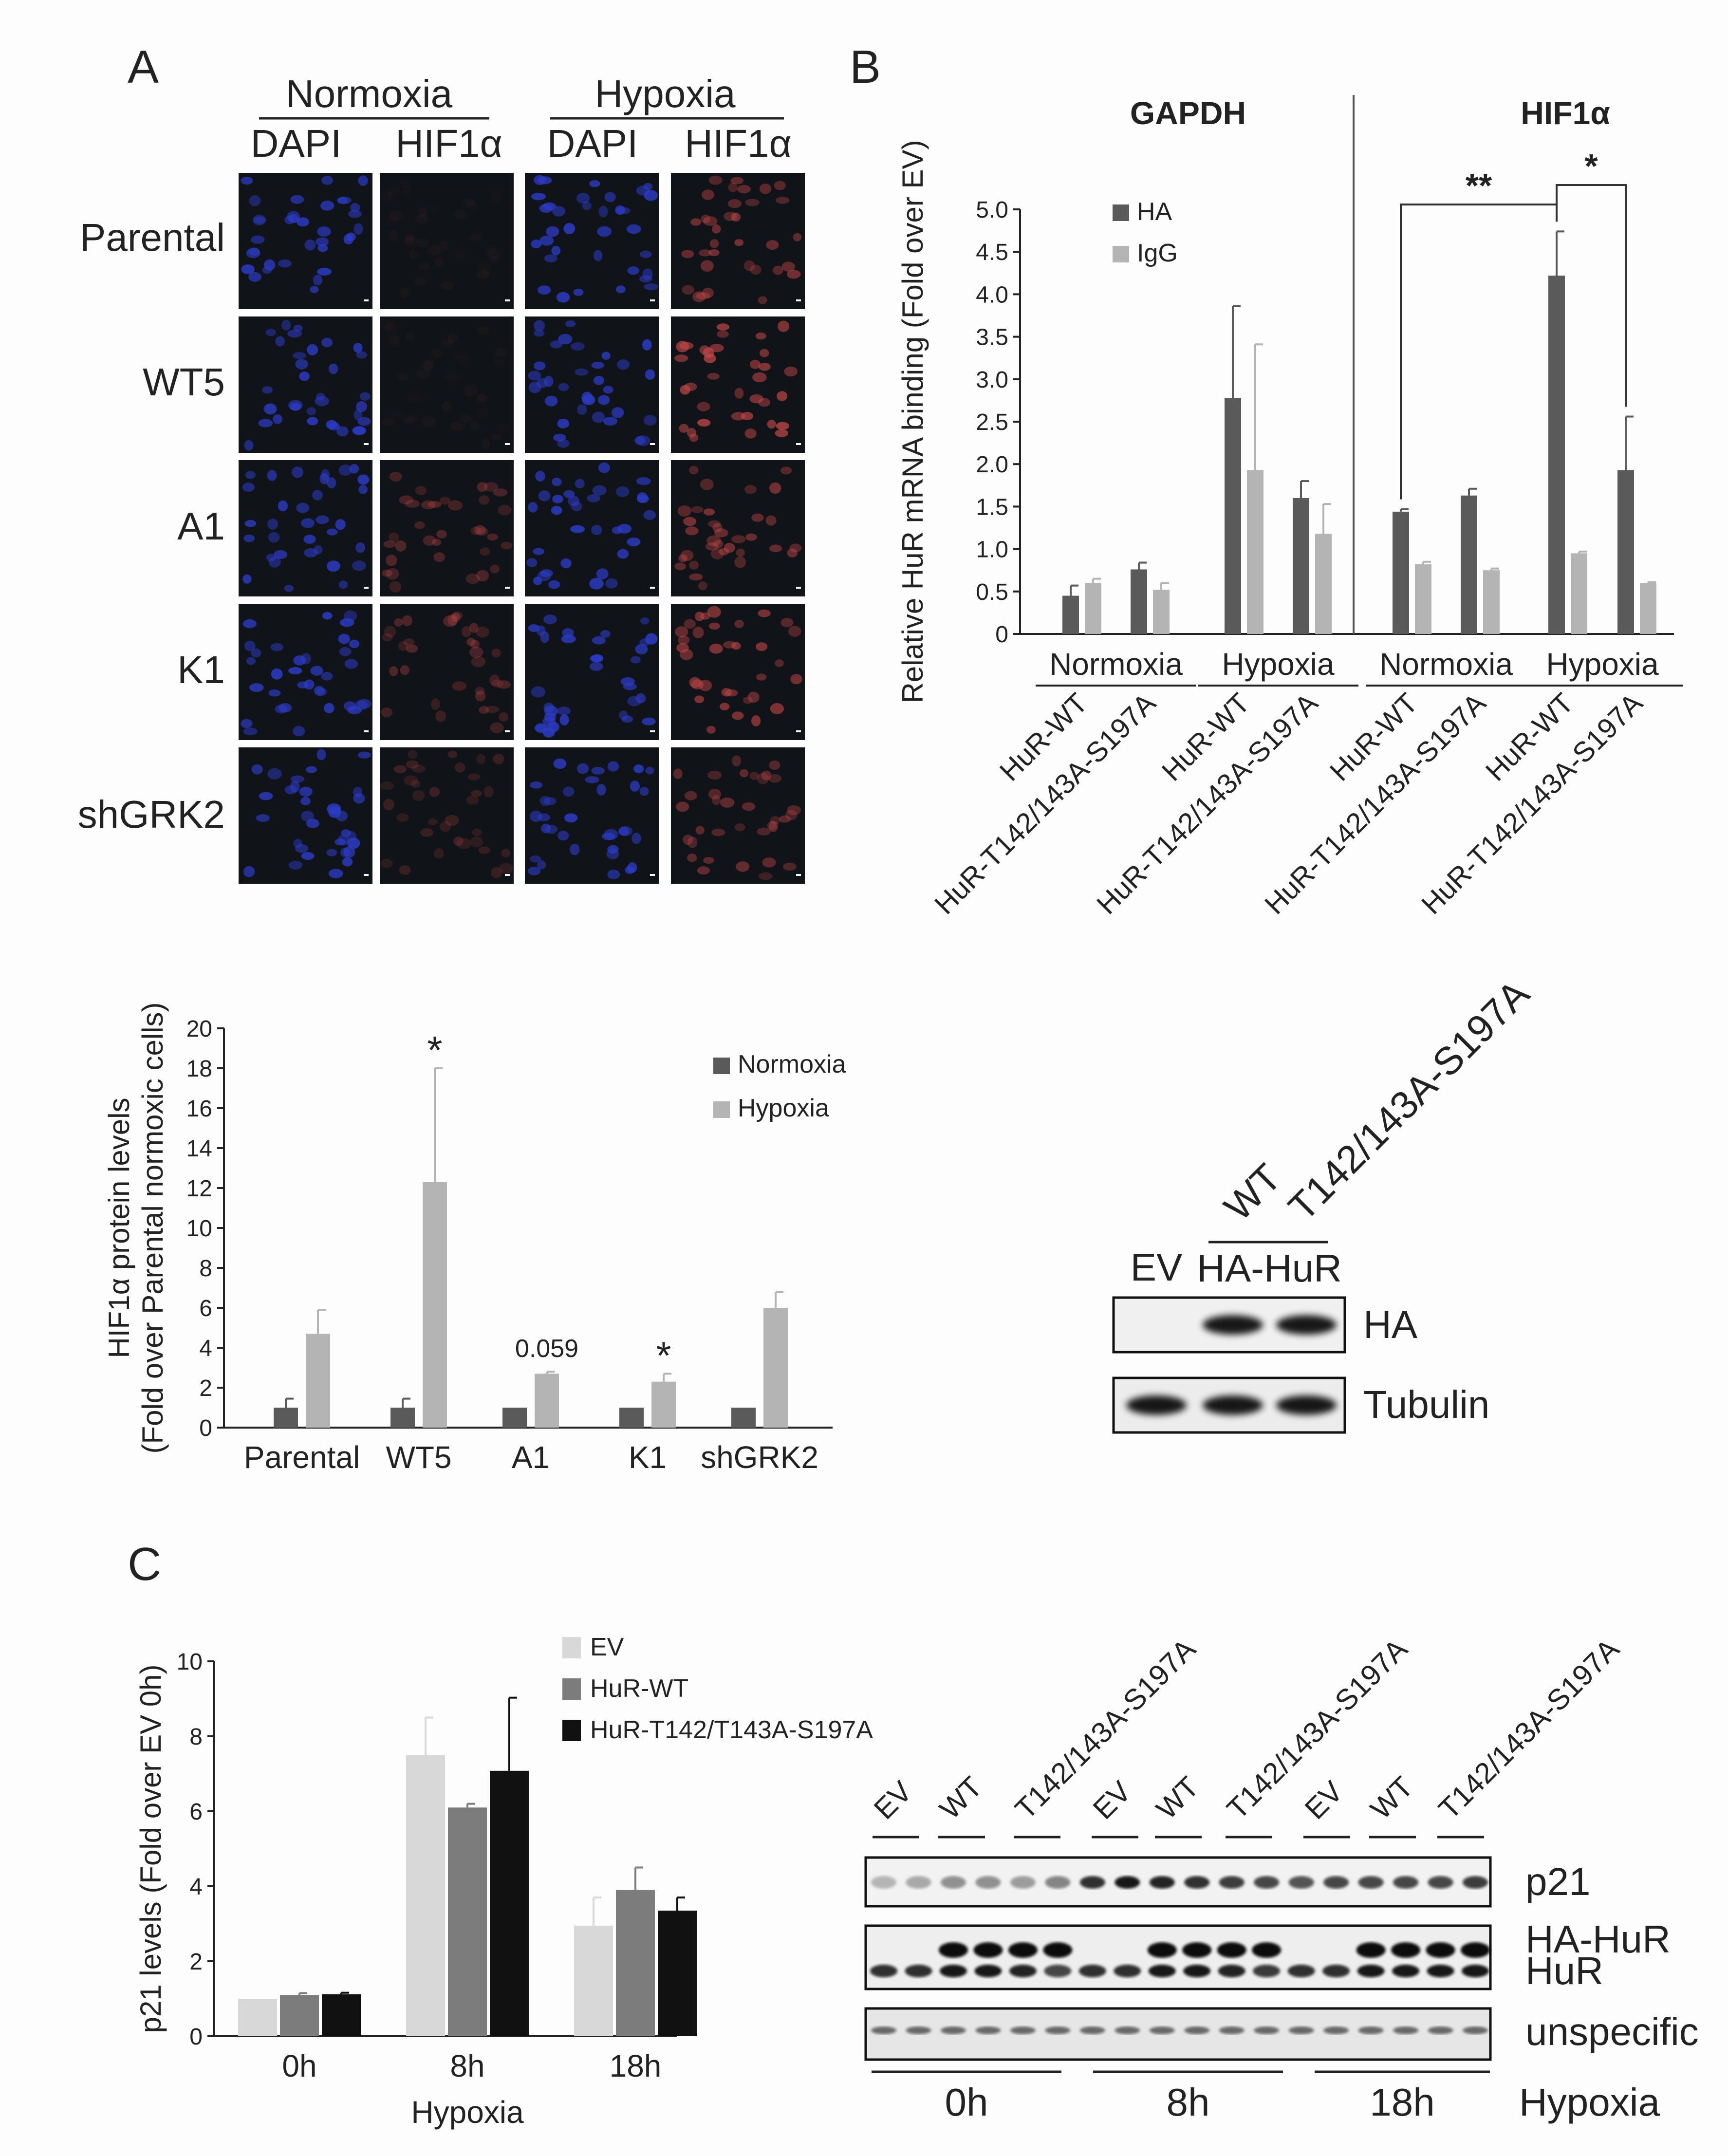 The width and height of the screenshot is (1728, 2156). I want to click on condition-label-1: Hypoxia, so click(1279, 665).